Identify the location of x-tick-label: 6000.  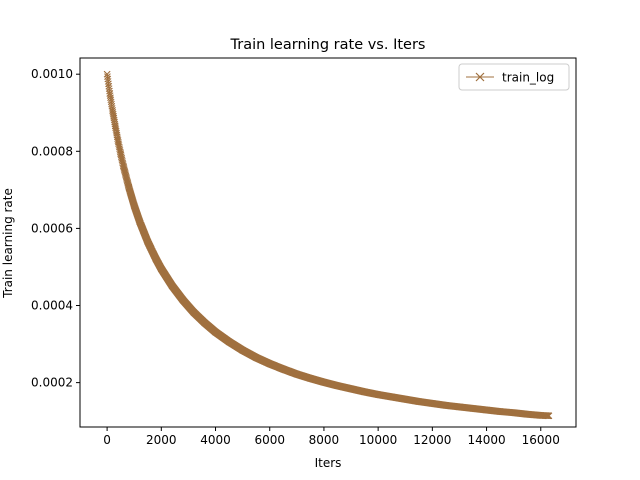
(269, 440).